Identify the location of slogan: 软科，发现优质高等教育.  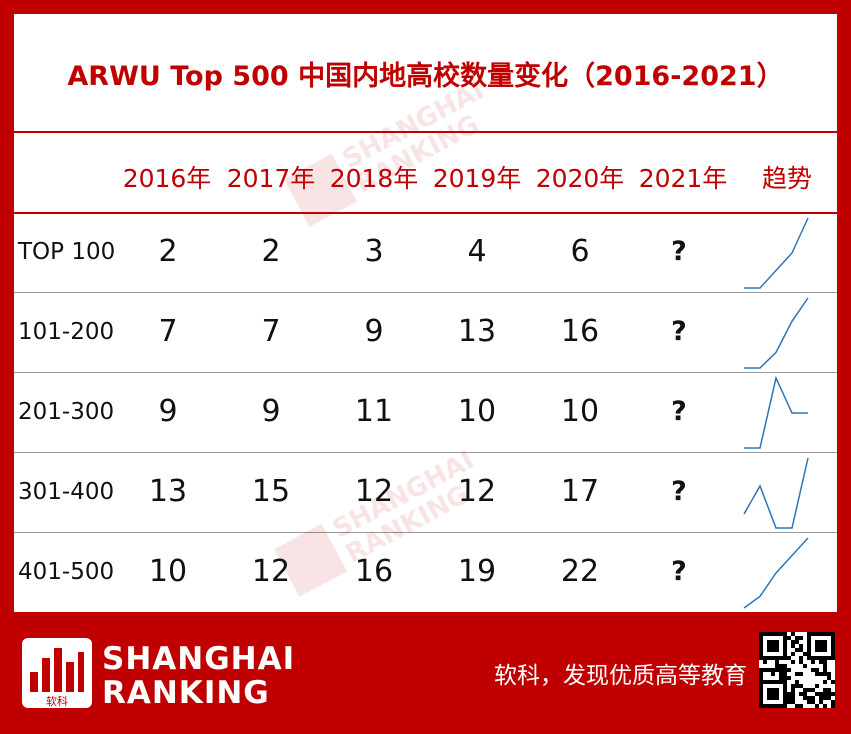
(620, 676).